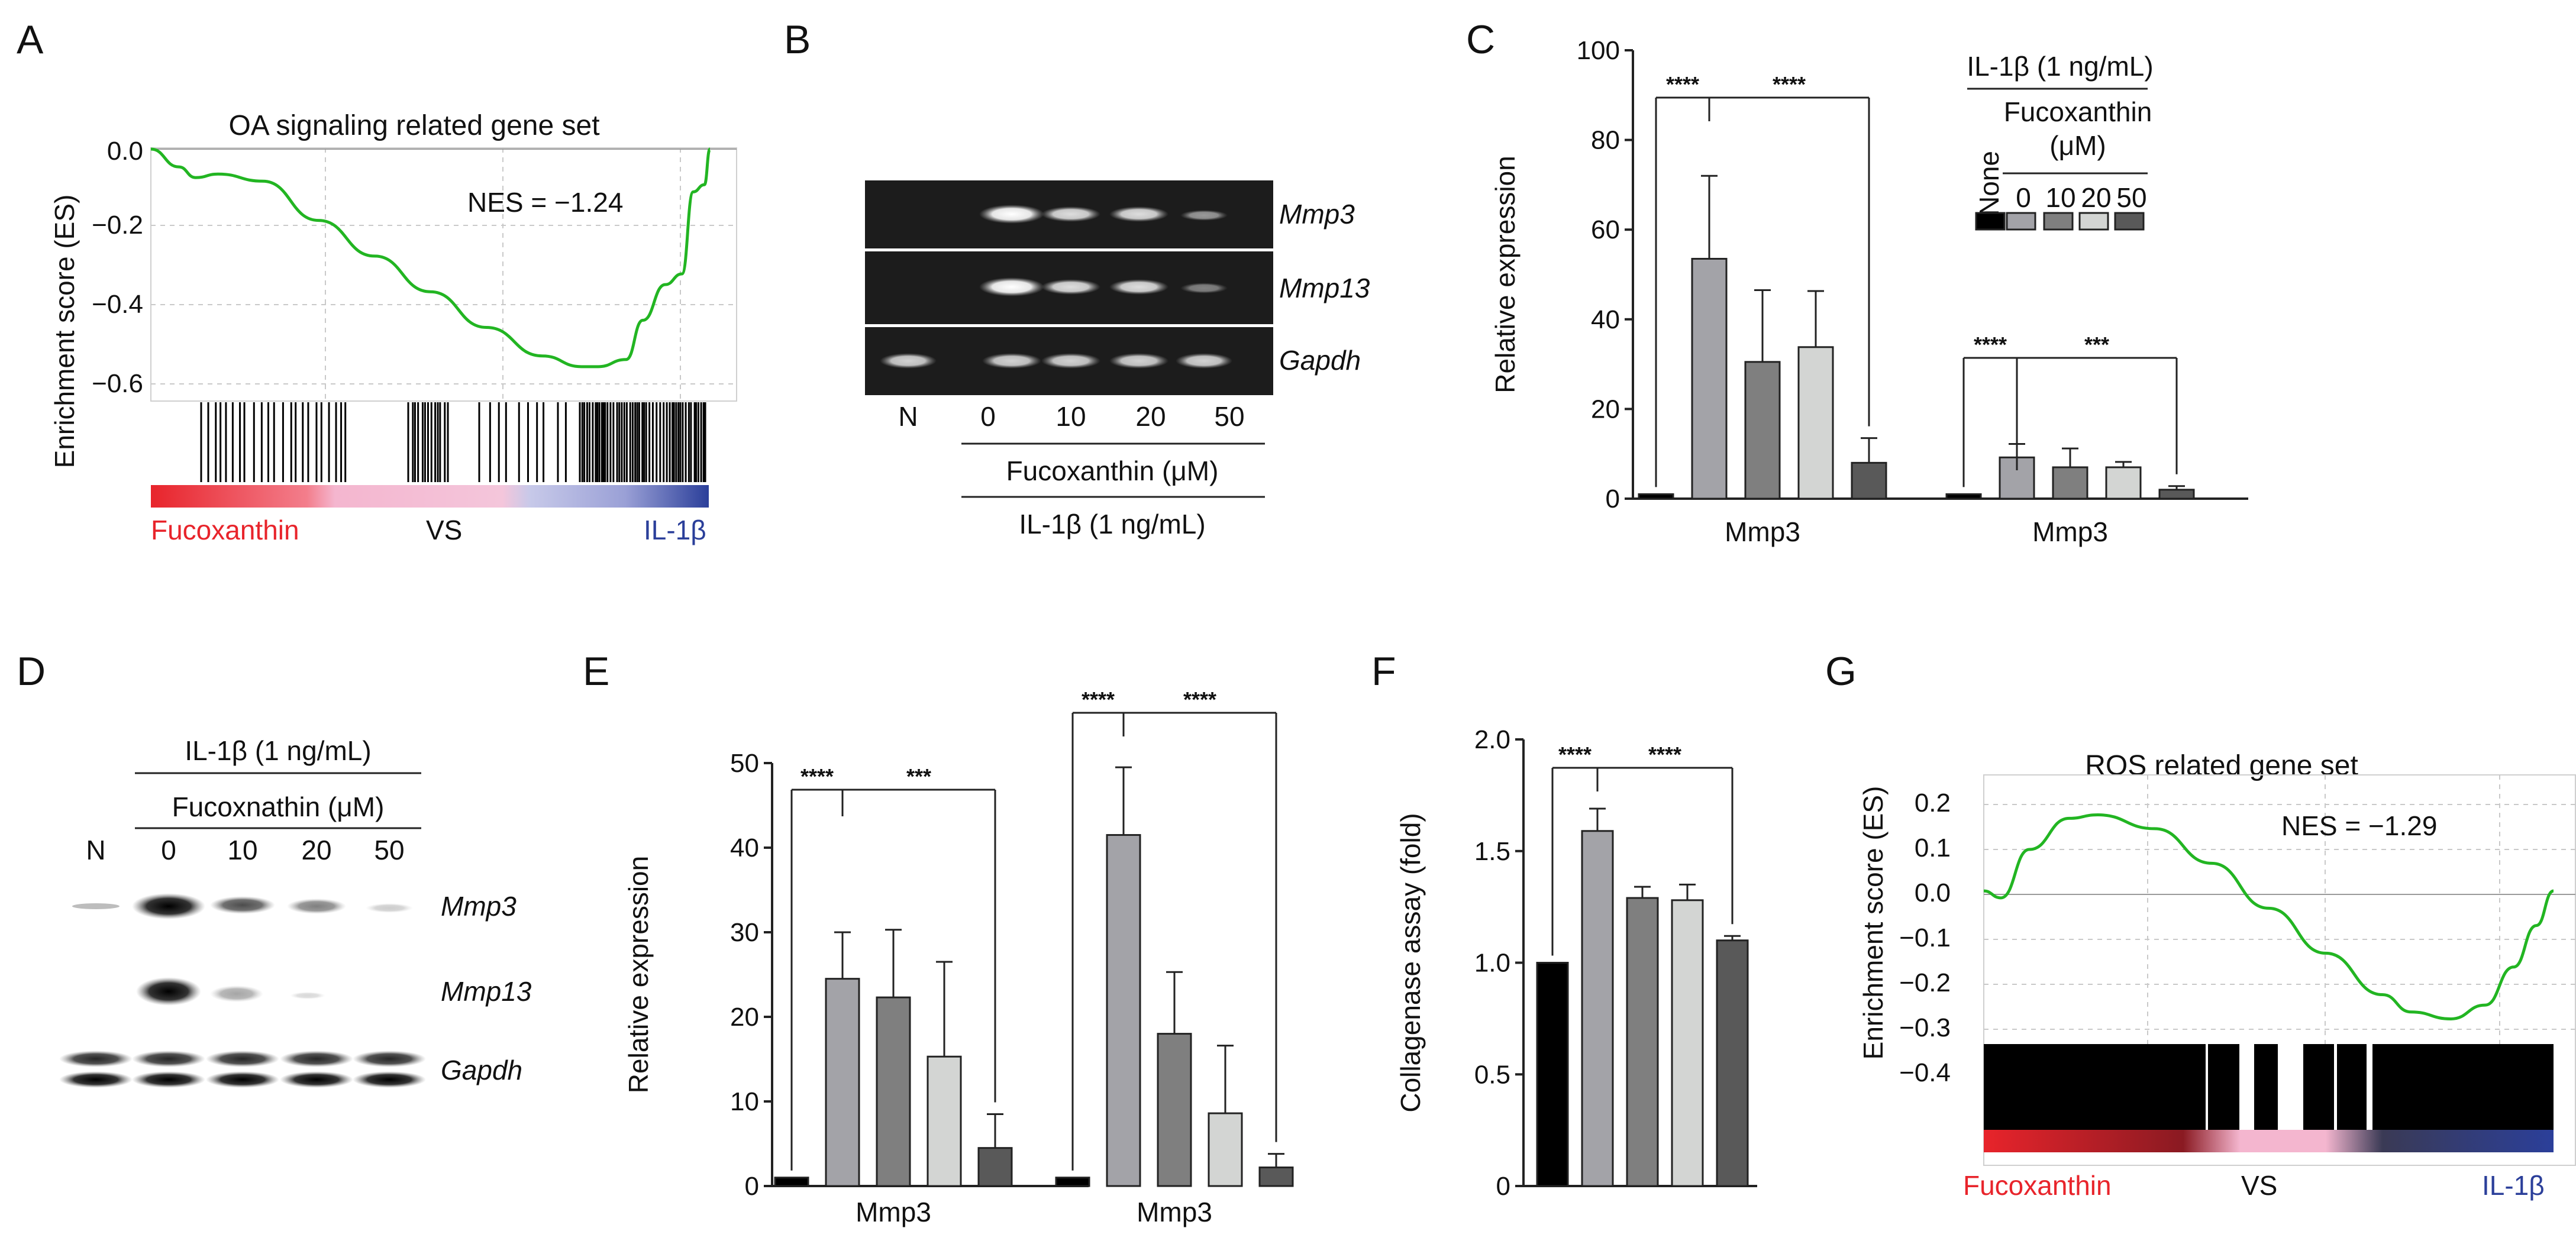  What do you see at coordinates (2023, 197) in the screenshot?
I see `legend-c-dose: 0` at bounding box center [2023, 197].